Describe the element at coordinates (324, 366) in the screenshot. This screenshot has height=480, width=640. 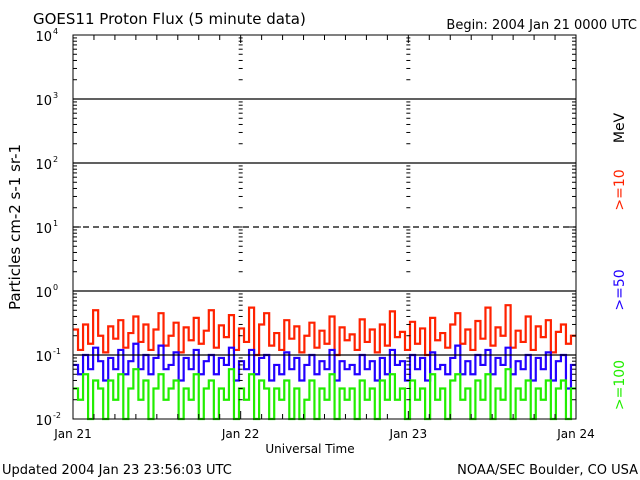
I see `series-line-gte50` at that location.